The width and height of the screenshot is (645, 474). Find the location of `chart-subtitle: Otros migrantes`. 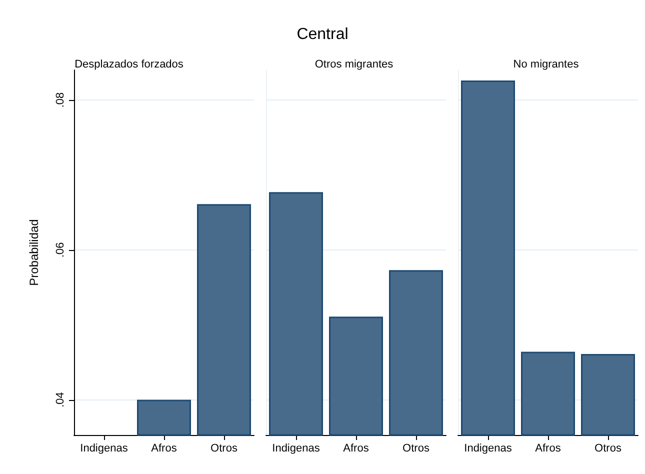

chart-subtitle: Otros migrantes is located at coordinates (354, 64).